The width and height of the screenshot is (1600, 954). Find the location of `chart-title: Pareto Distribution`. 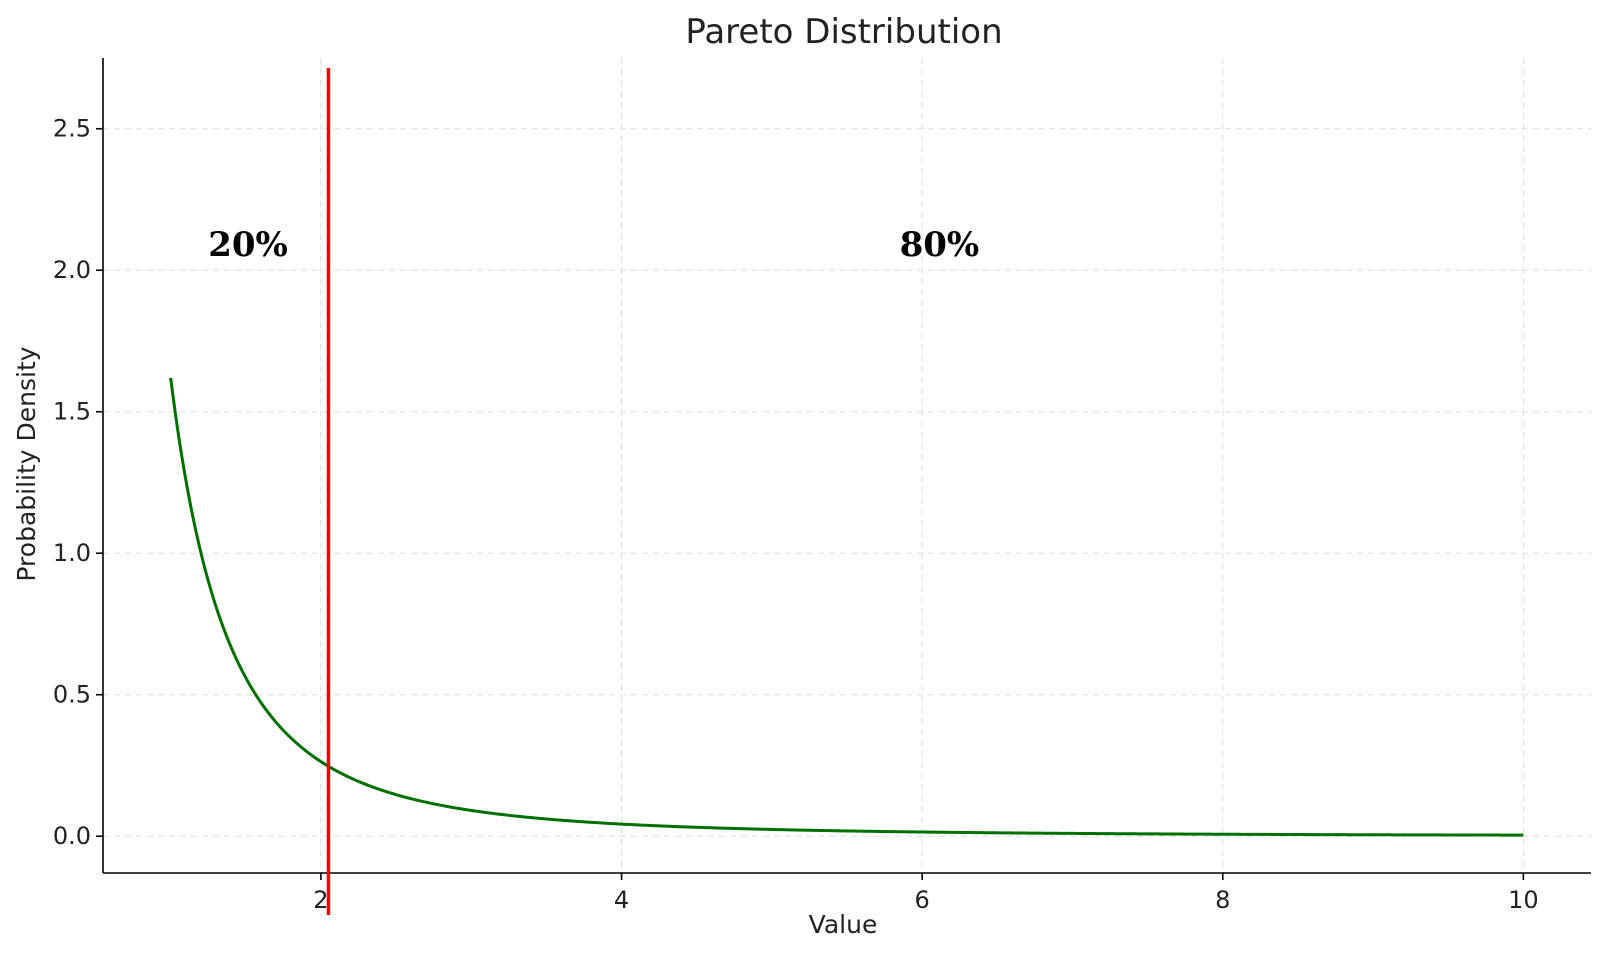

chart-title: Pareto Distribution is located at coordinates (843, 32).